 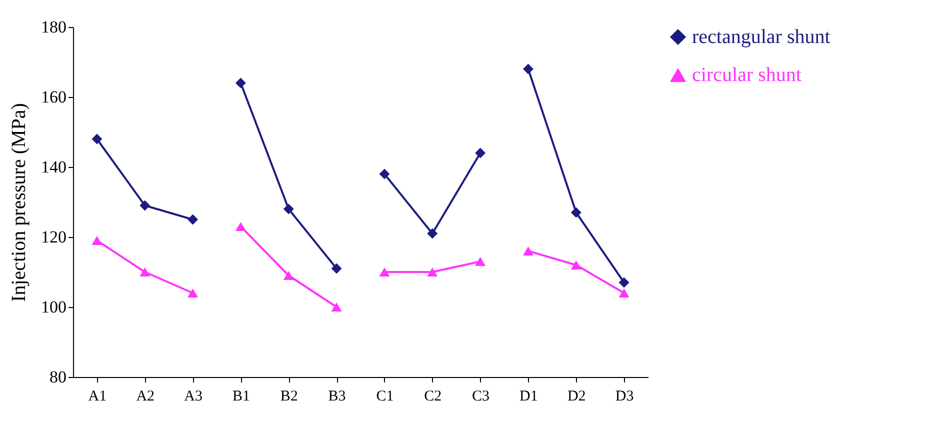 I want to click on x-tick-label: D3, so click(x=624, y=396).